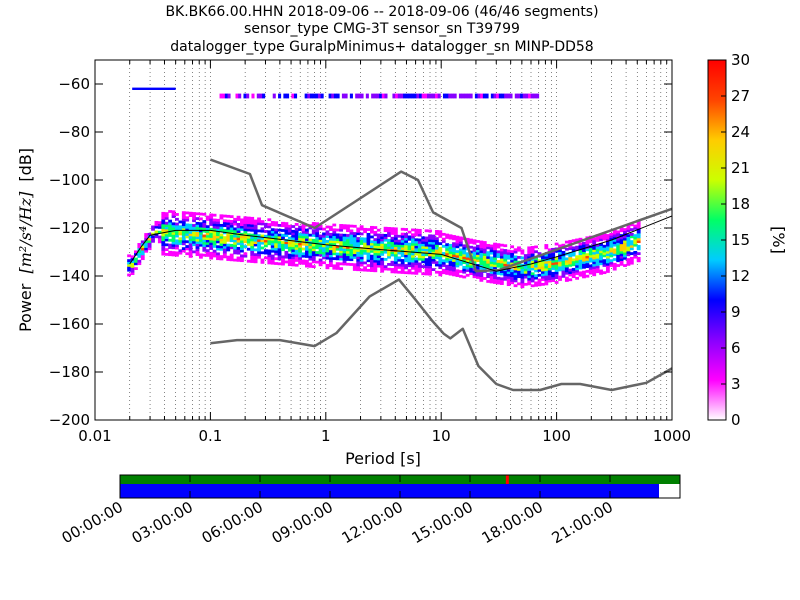 The height and width of the screenshot is (600, 800). What do you see at coordinates (740, 168) in the screenshot?
I see `colorbar-tick-label: 21` at bounding box center [740, 168].